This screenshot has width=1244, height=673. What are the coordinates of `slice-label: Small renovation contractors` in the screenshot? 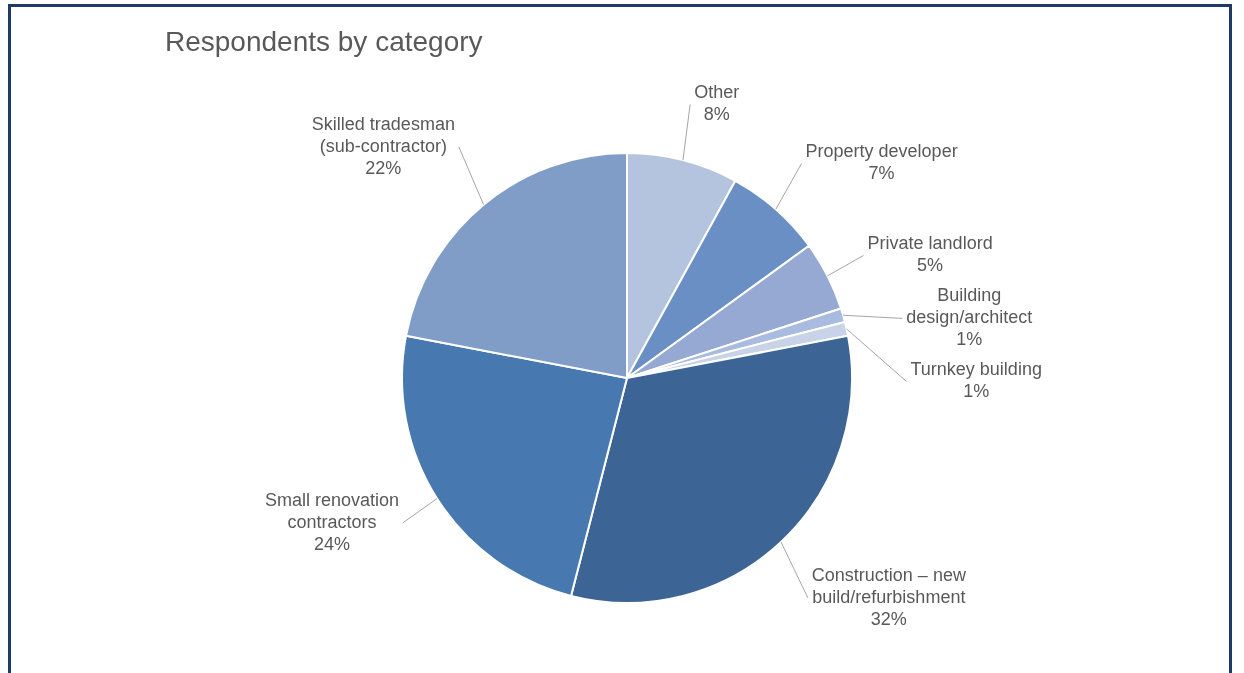 It's located at (332, 510).